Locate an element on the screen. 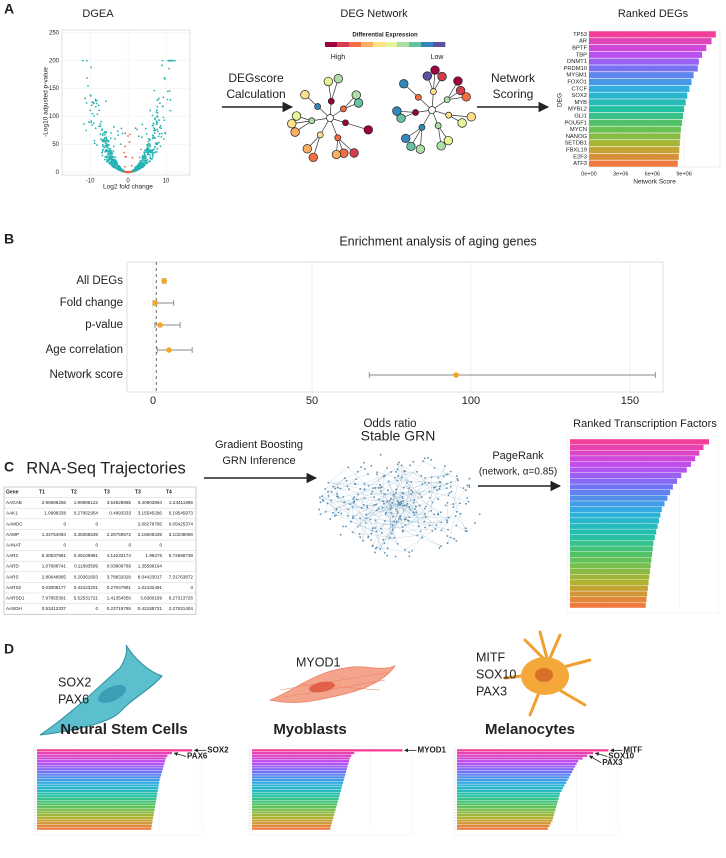 The width and height of the screenshot is (726, 858). table-header: T1 is located at coordinates (42, 493).